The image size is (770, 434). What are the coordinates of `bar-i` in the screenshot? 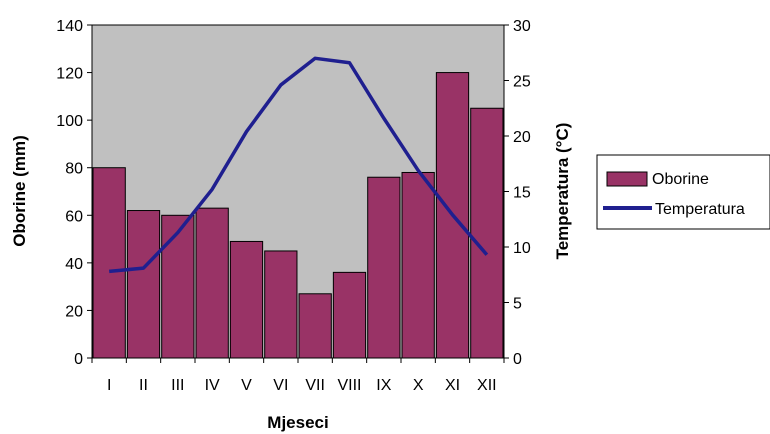 It's located at (109, 263).